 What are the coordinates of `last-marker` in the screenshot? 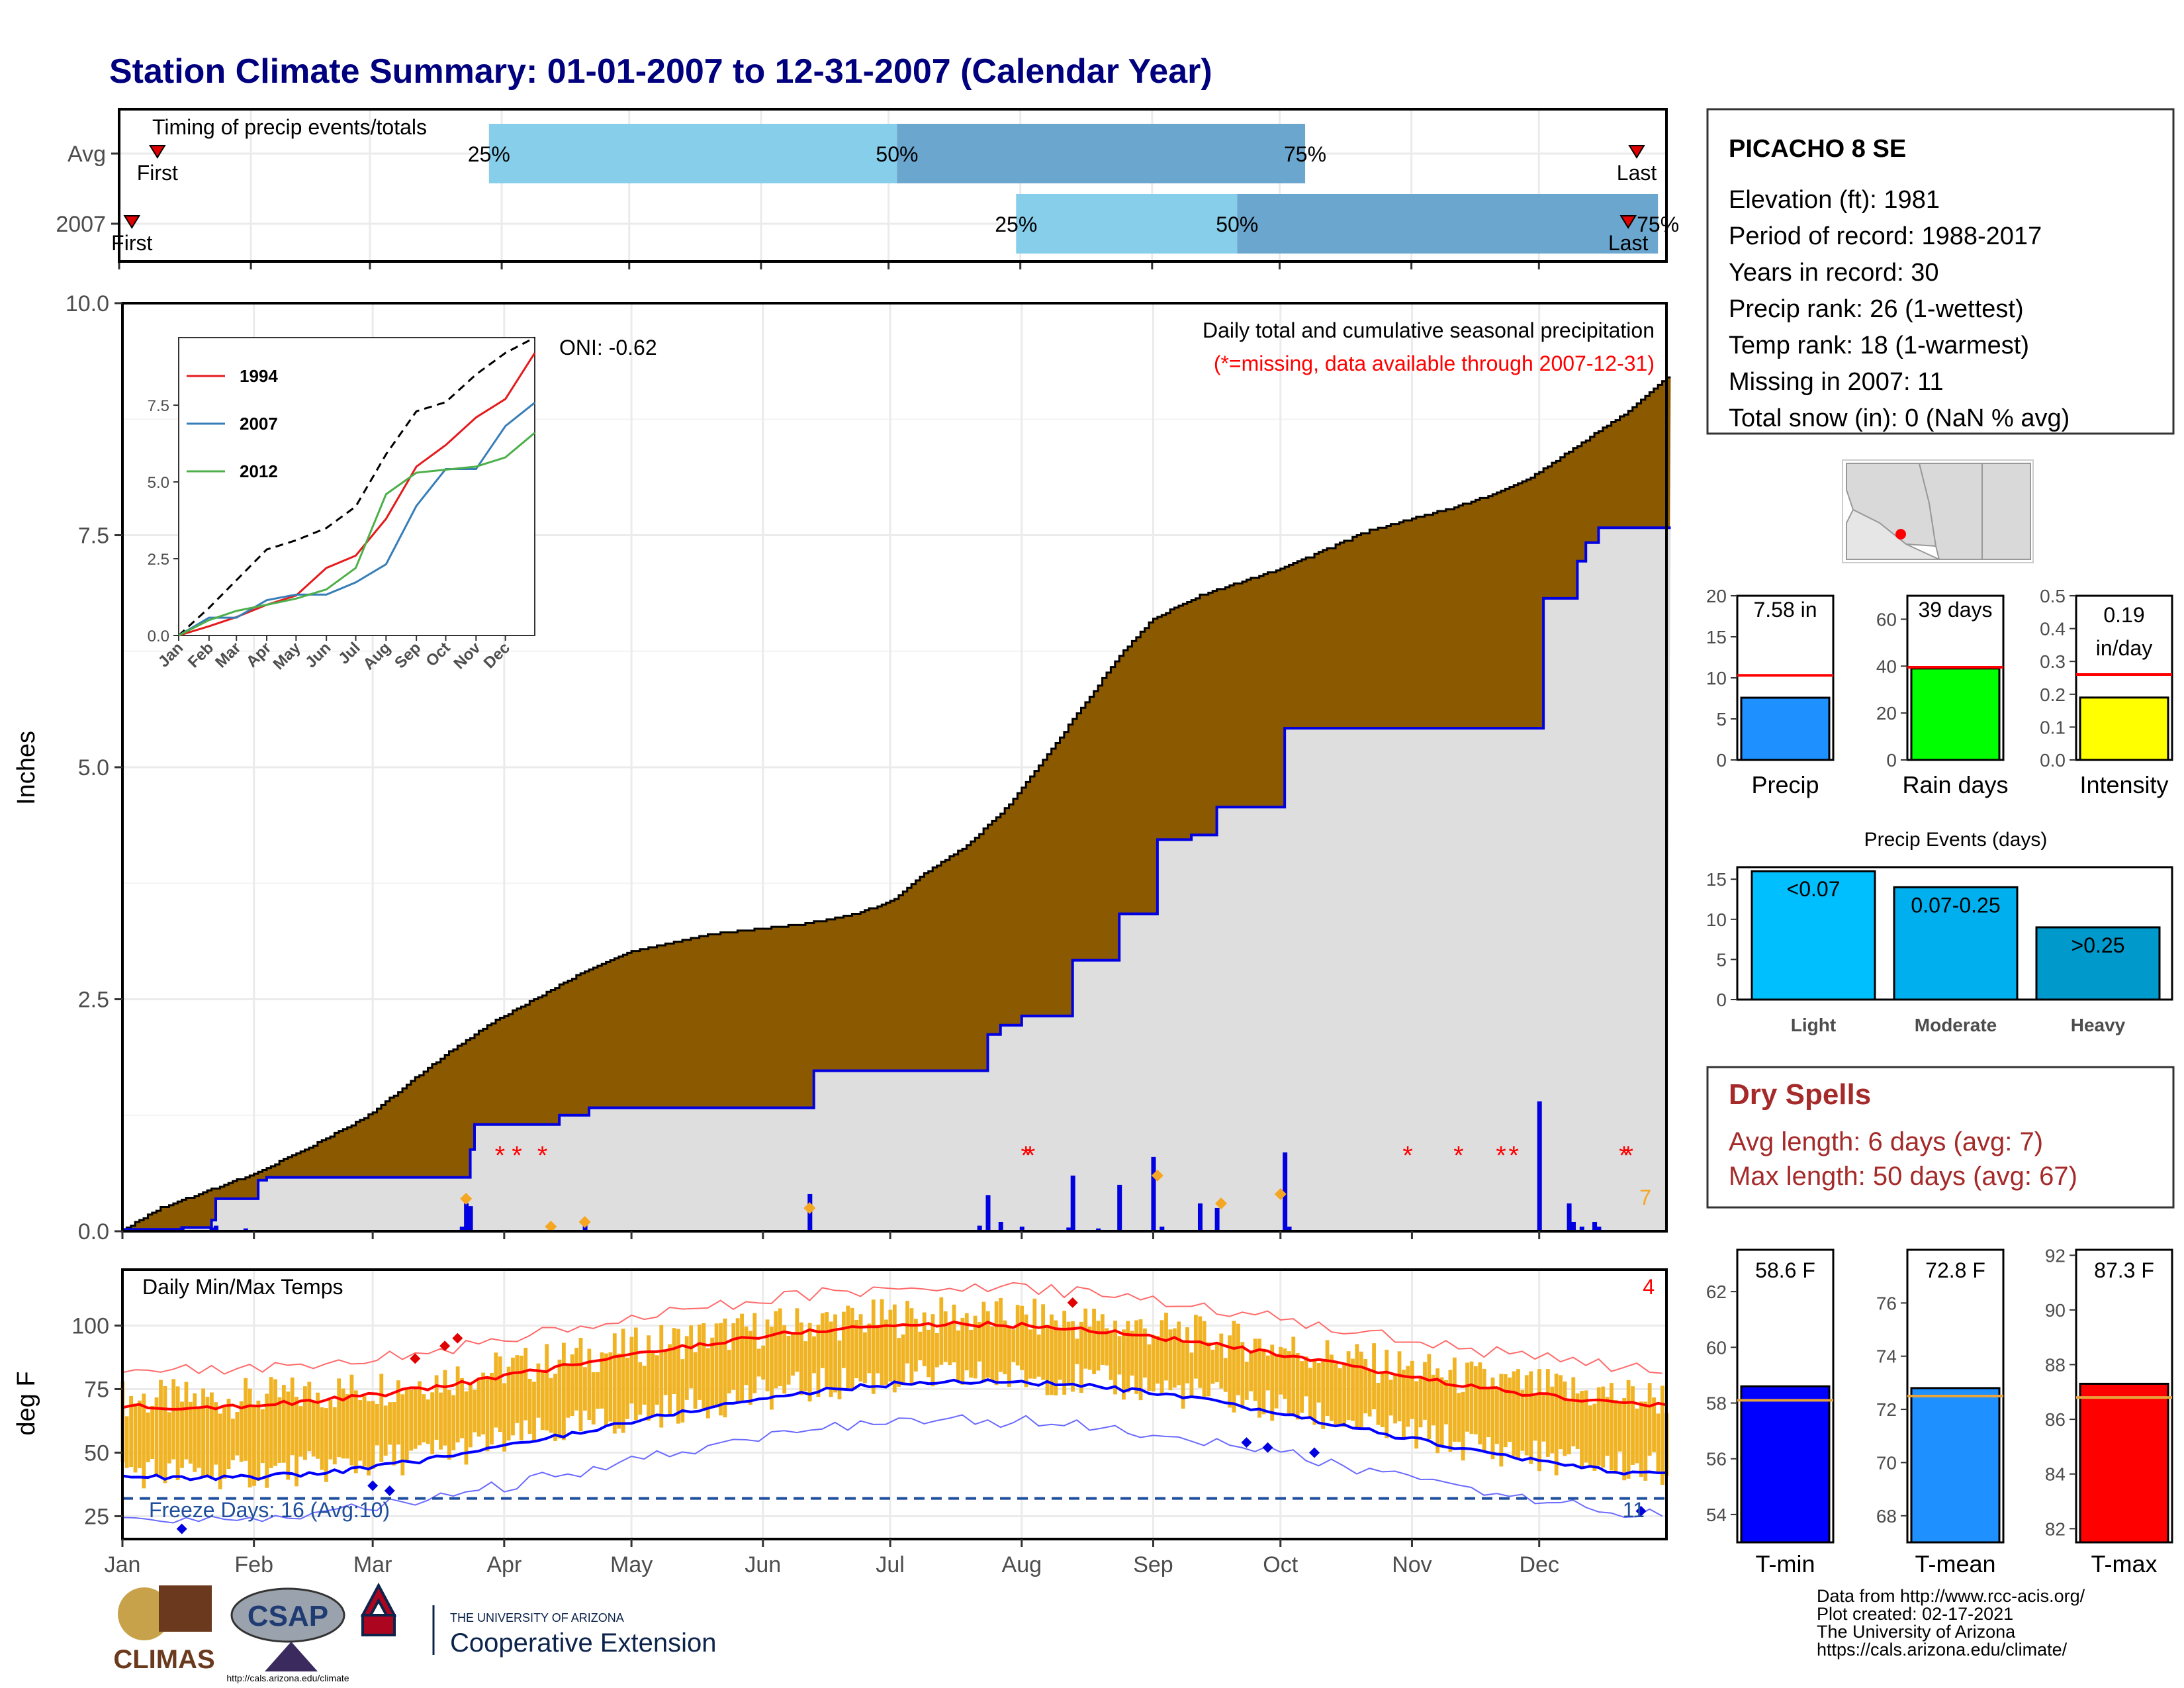 It's located at (1636, 152).